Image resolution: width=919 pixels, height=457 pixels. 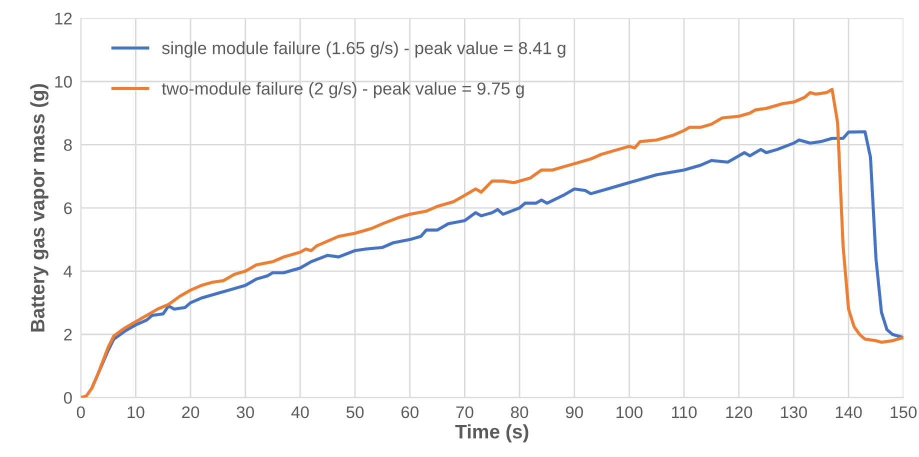 I want to click on x-tick-label: 60, so click(x=409, y=412).